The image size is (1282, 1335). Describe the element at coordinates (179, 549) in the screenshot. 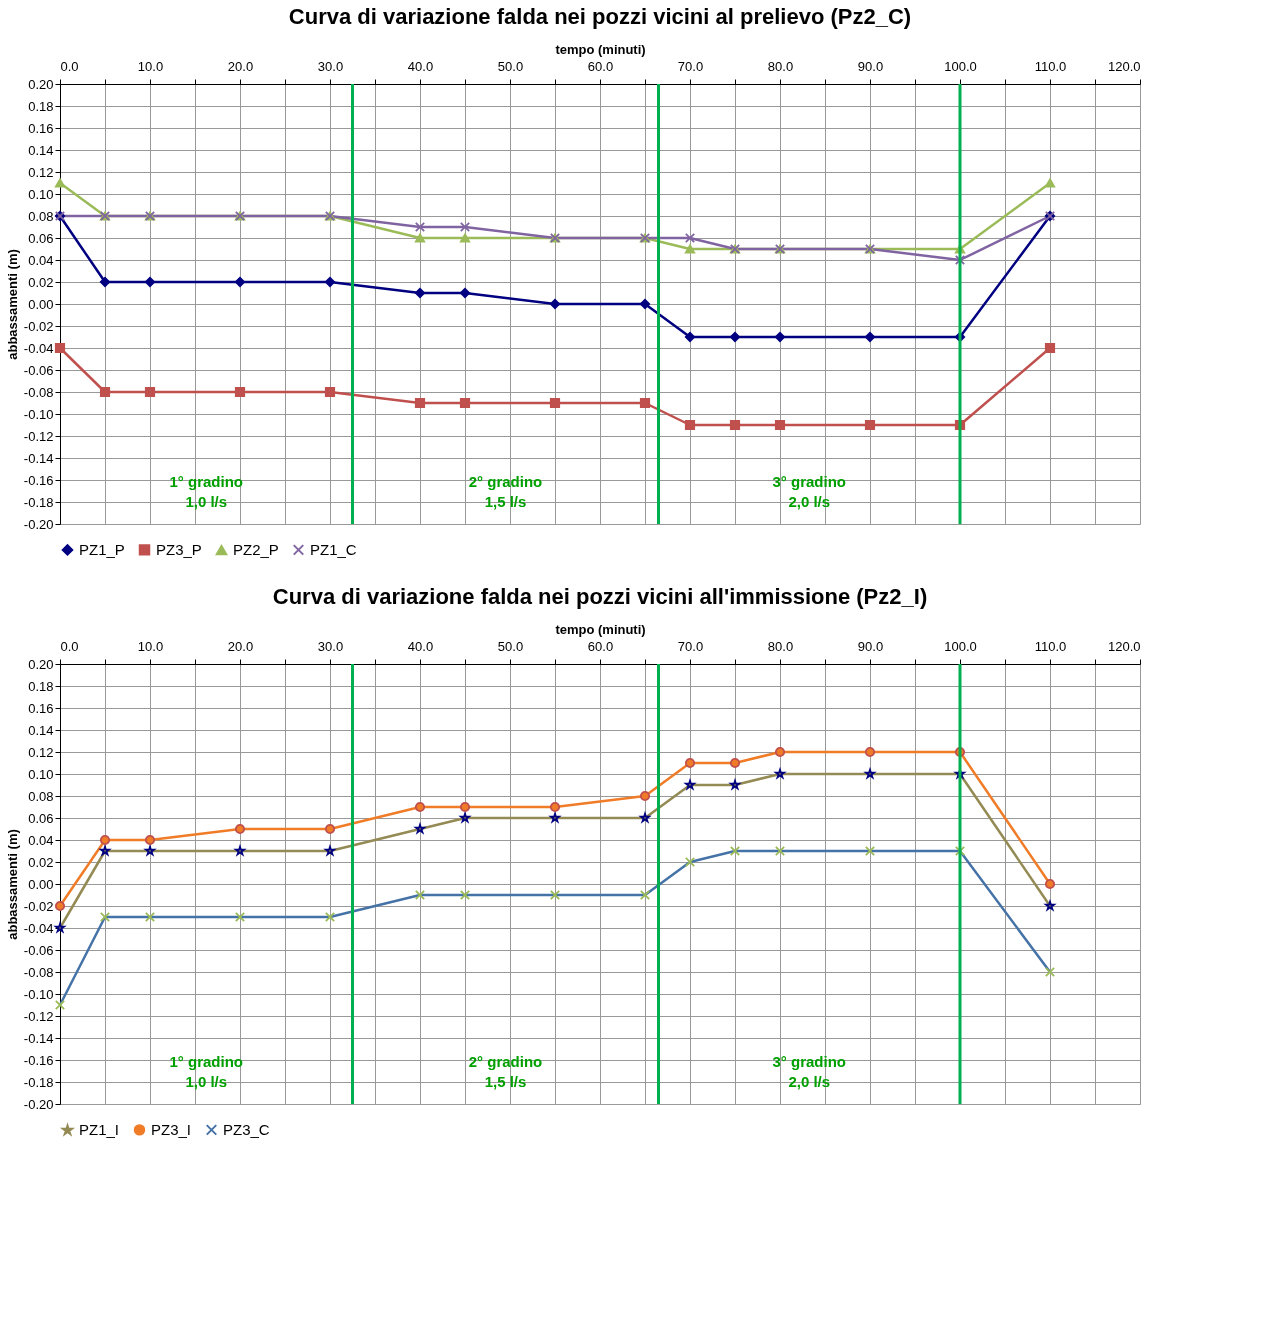

I see `legend-label: PZ3_P` at that location.